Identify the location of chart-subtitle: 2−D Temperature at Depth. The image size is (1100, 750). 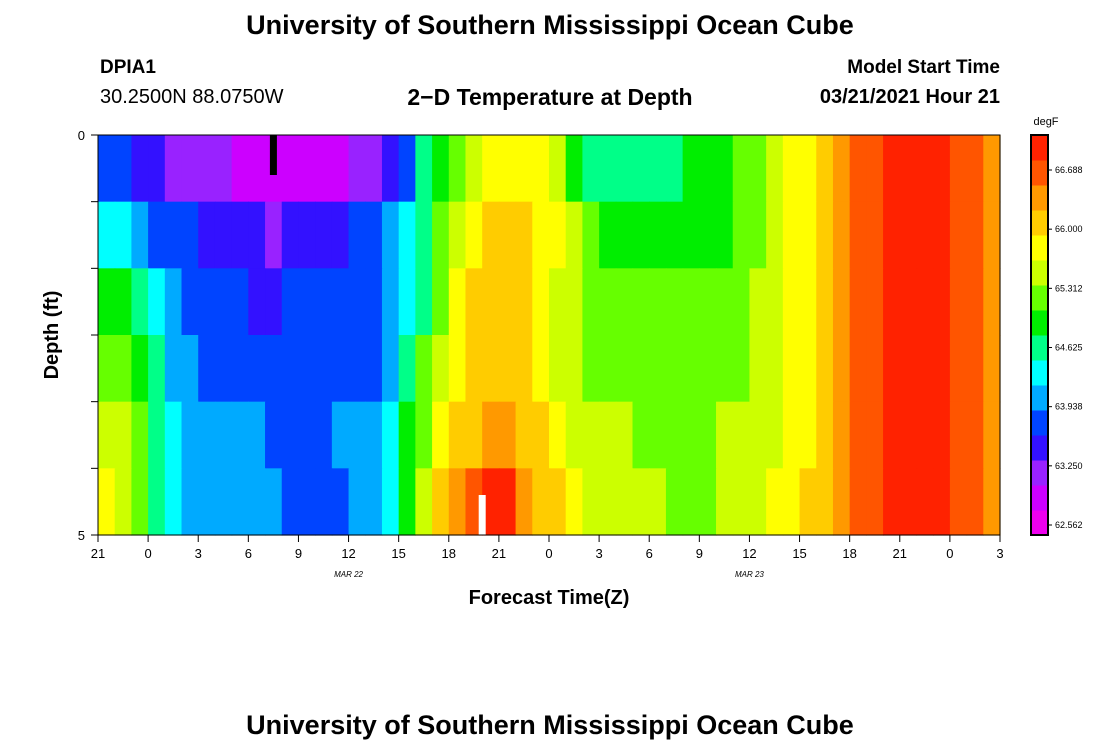
(550, 97).